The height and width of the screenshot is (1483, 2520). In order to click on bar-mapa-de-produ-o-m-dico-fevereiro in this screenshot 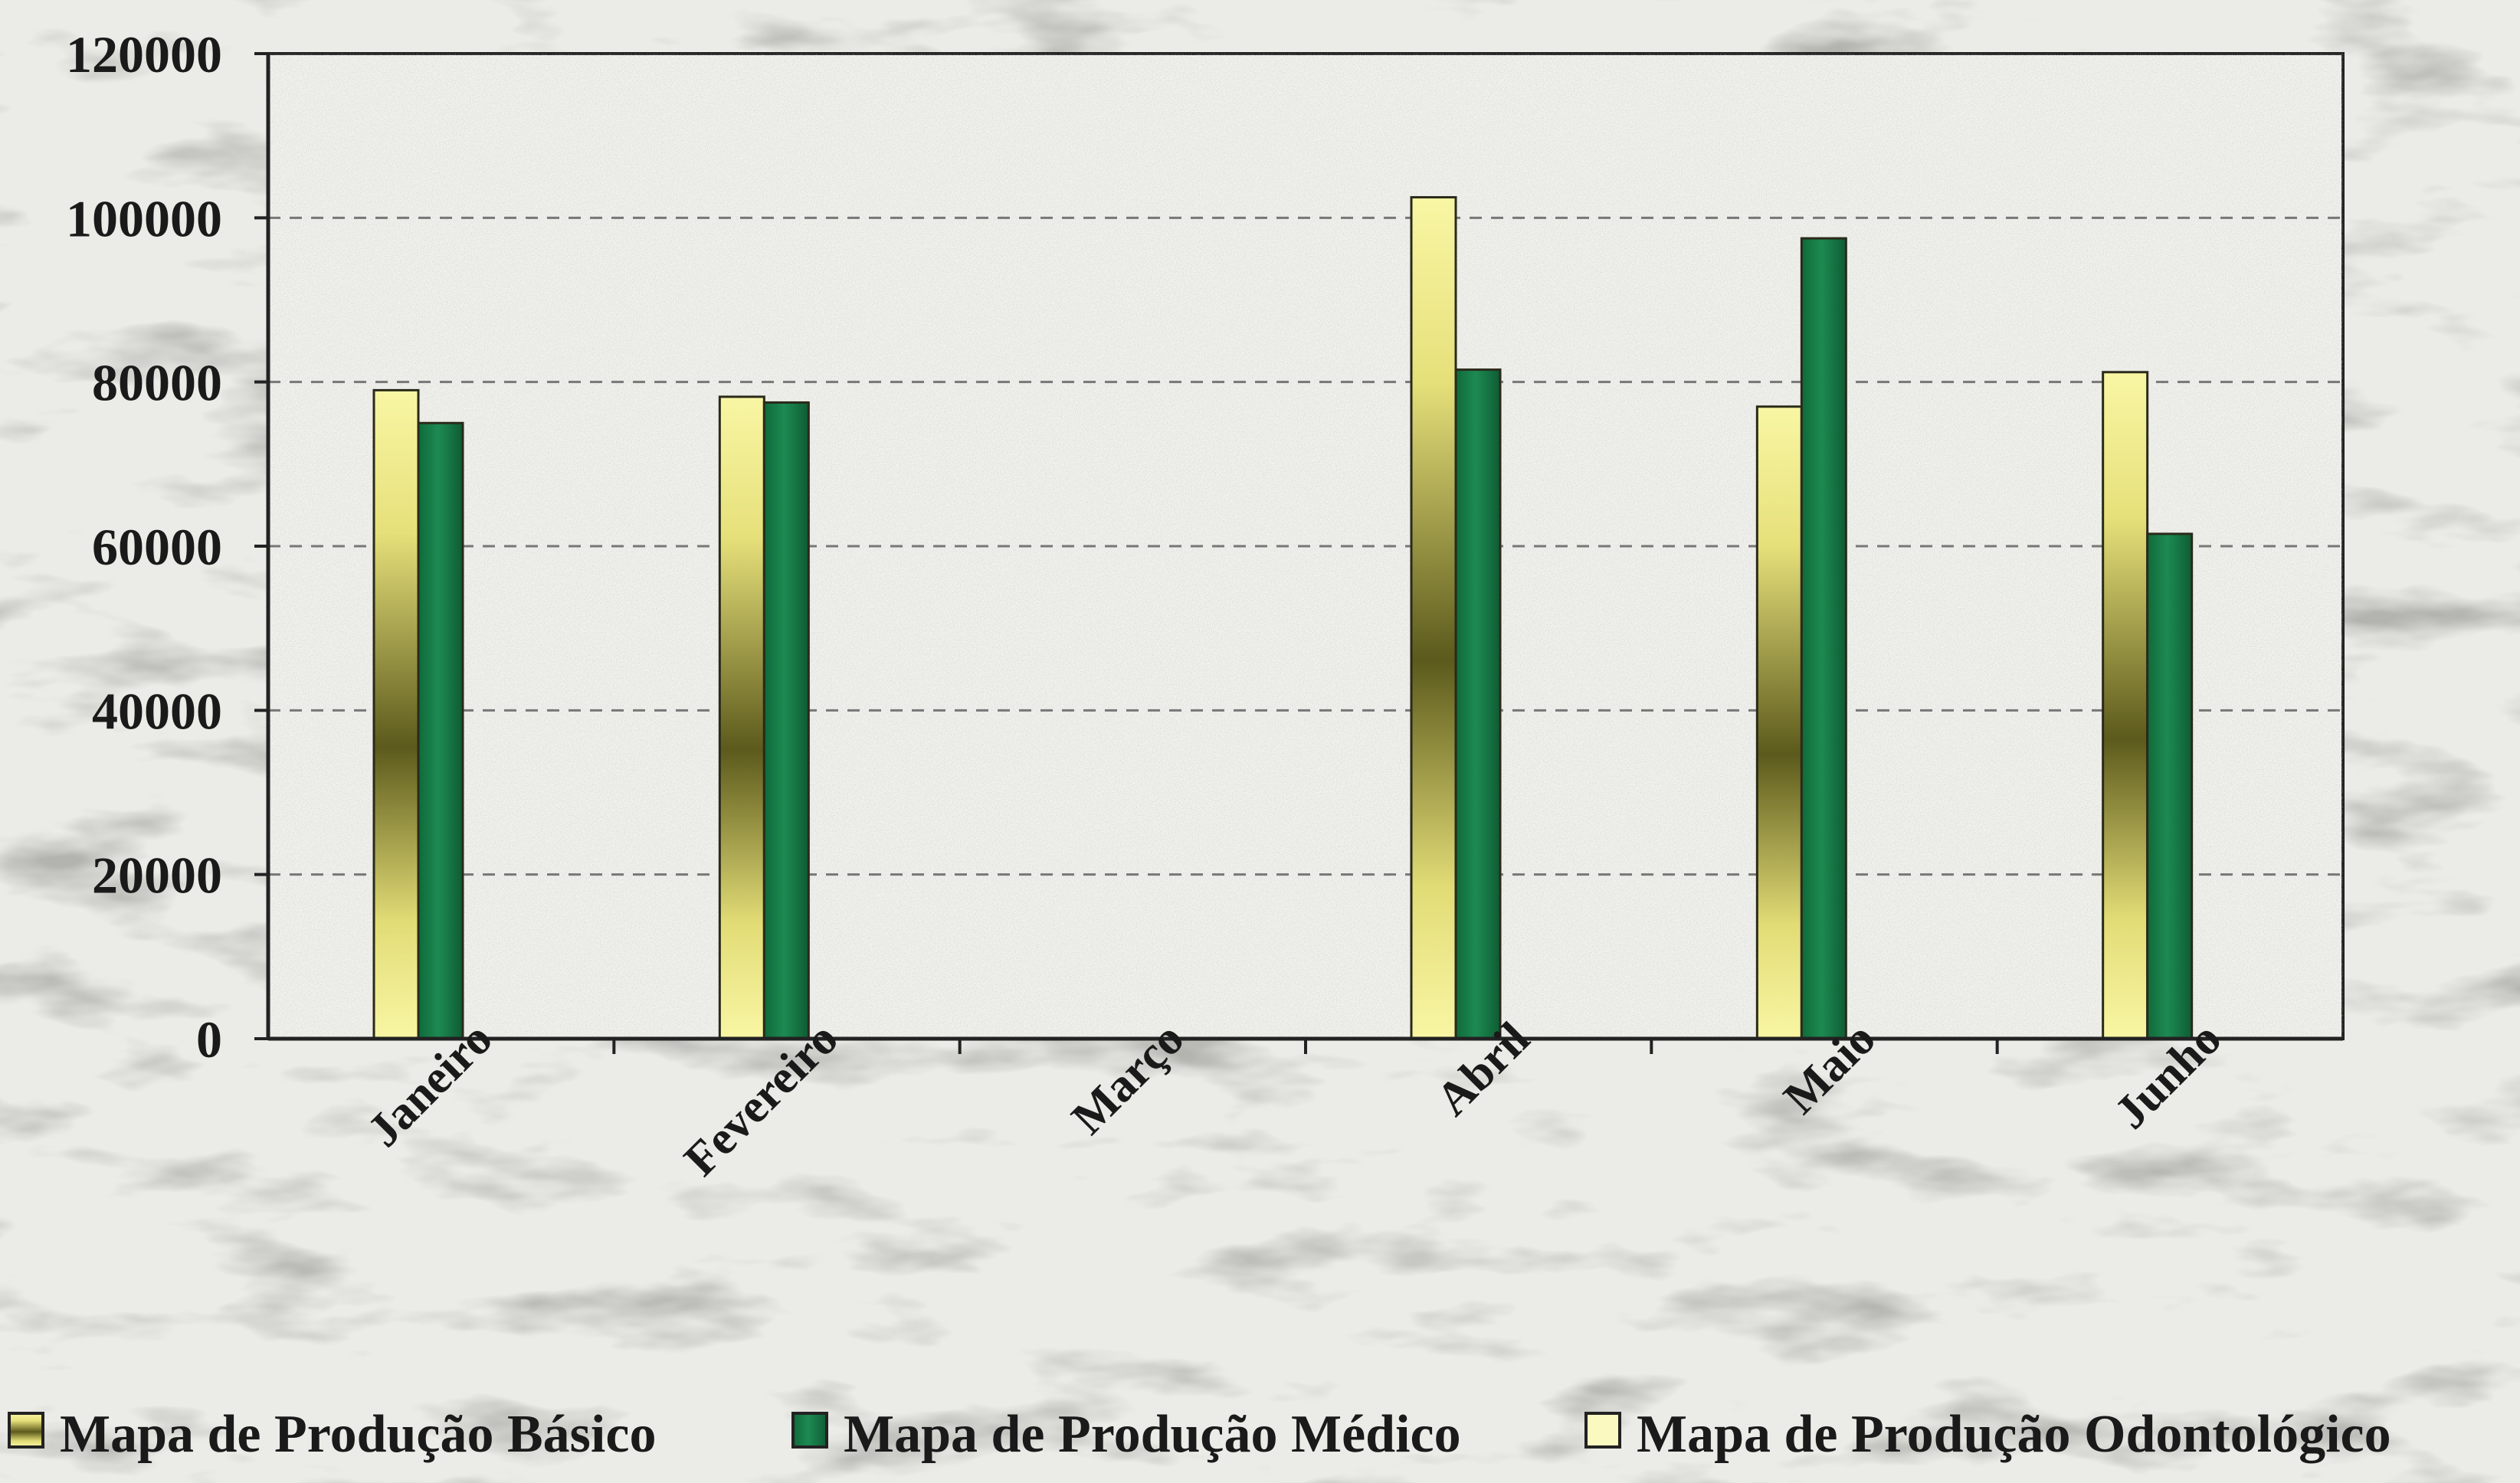, I will do `click(786, 720)`.